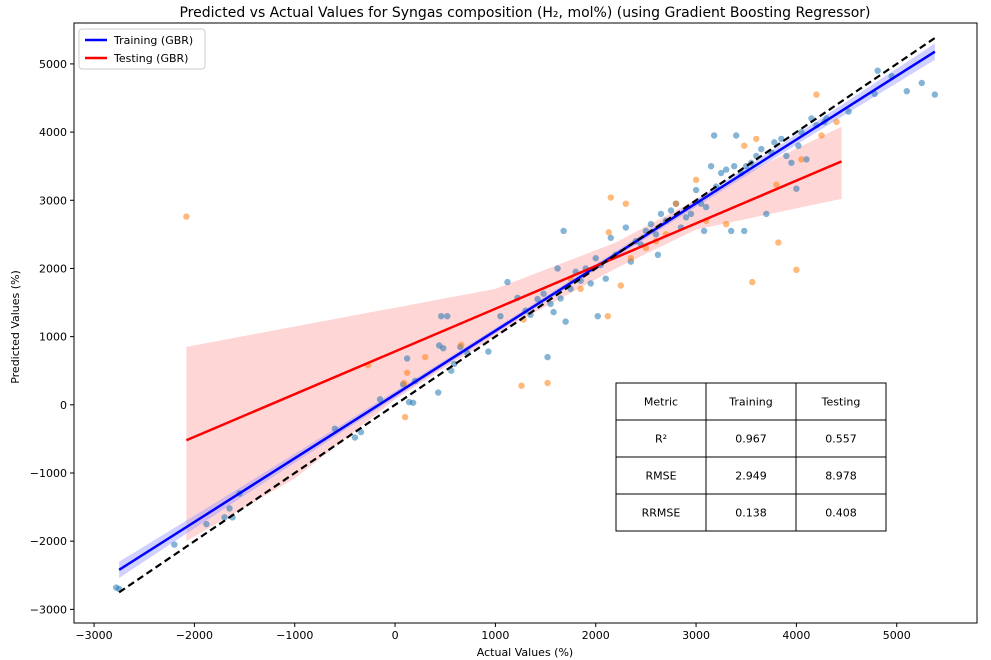 The height and width of the screenshot is (660, 991). What do you see at coordinates (841, 439) in the screenshot?
I see `table-value: 0.557` at bounding box center [841, 439].